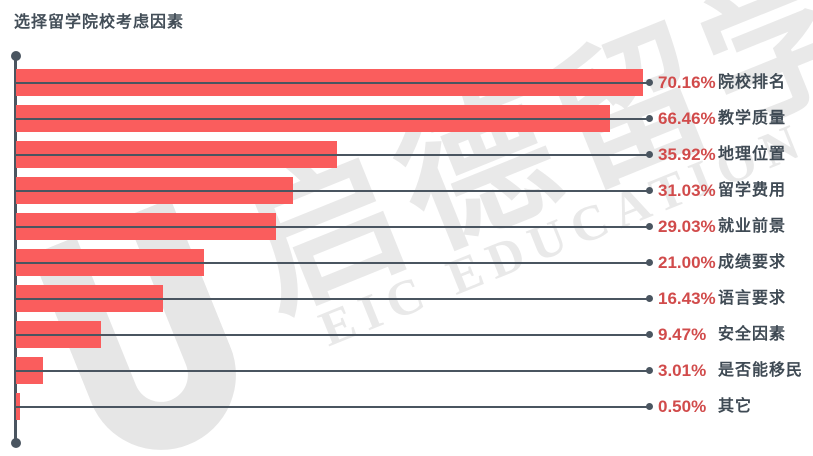 This screenshot has height=456, width=813. I want to click on bar-row: 31.03% 留学费用, so click(406, 190).